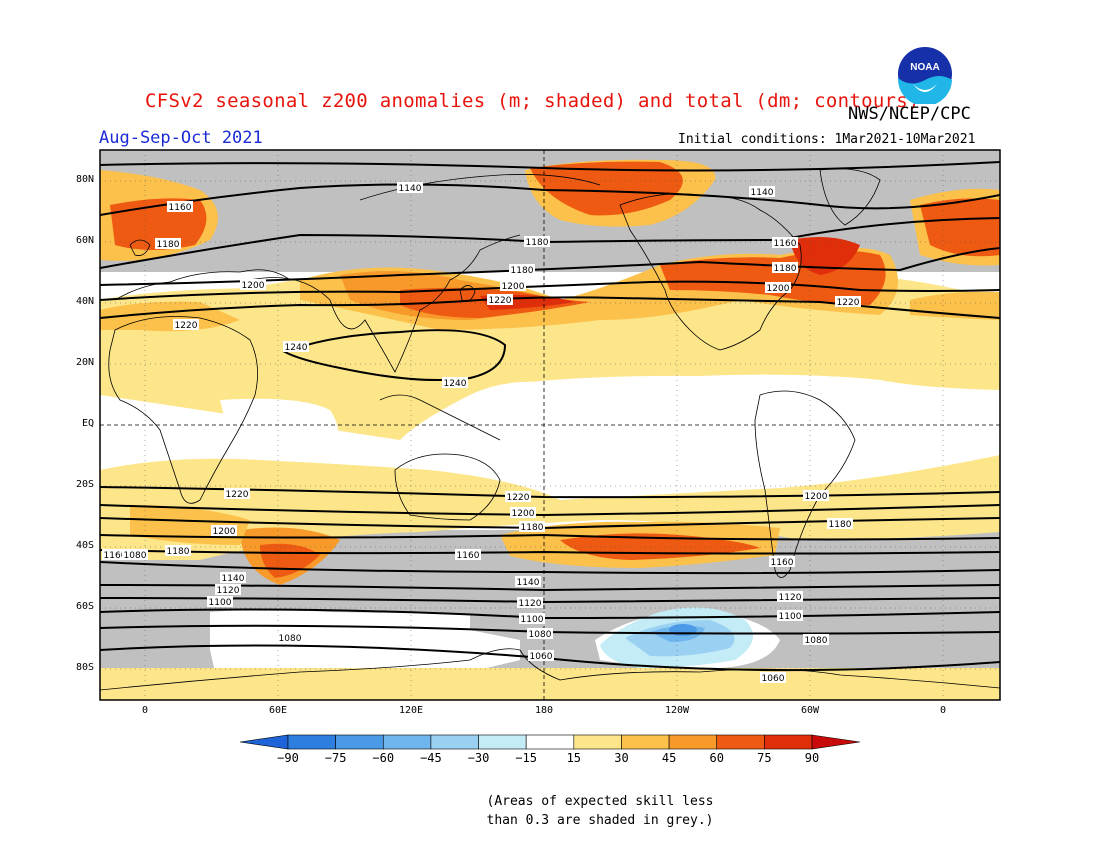 The image size is (1100, 850). Describe the element at coordinates (84, 606) in the screenshot. I see `lat-label: 60S` at that location.